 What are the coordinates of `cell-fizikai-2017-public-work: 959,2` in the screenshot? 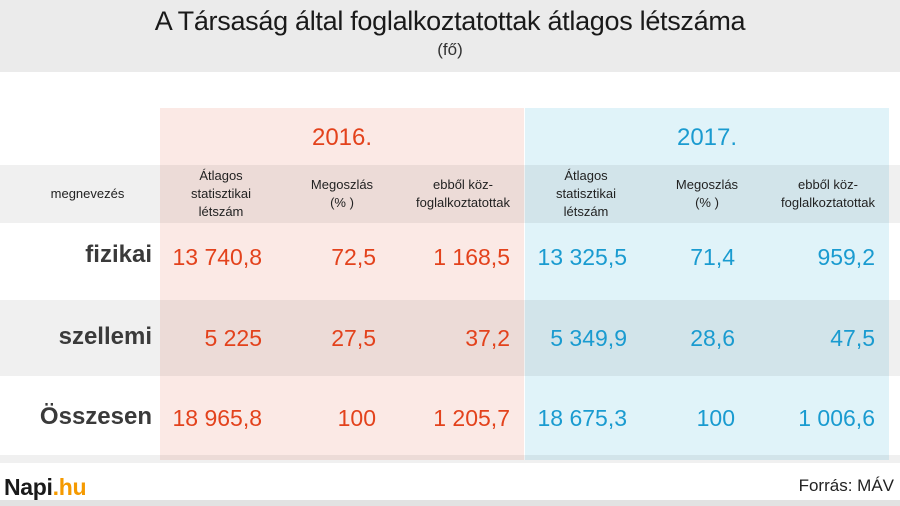 It's located at (846, 257).